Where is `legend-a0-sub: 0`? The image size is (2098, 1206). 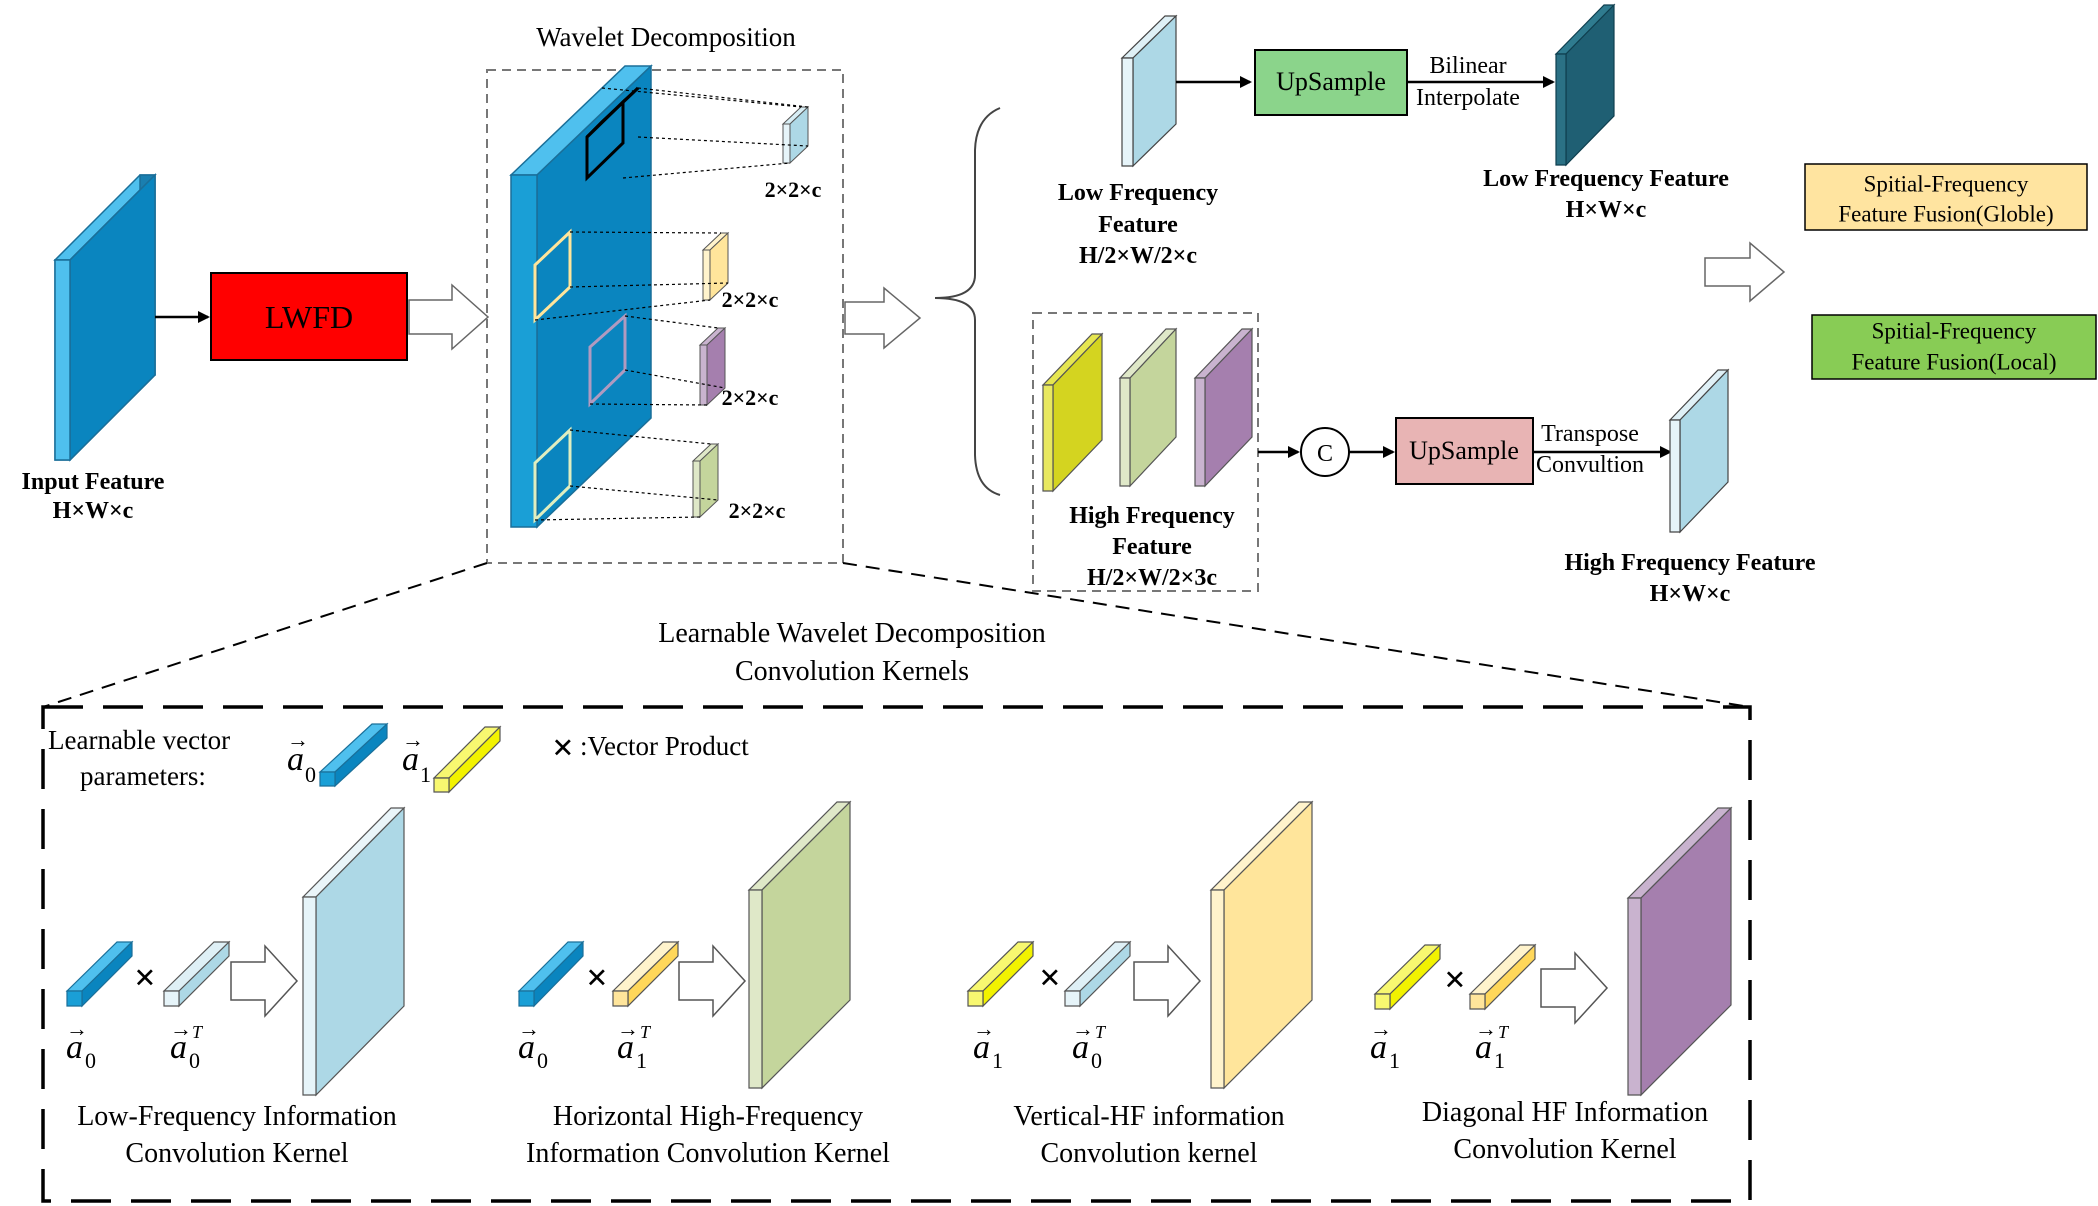 legend-a0-sub: 0 is located at coordinates (310, 774).